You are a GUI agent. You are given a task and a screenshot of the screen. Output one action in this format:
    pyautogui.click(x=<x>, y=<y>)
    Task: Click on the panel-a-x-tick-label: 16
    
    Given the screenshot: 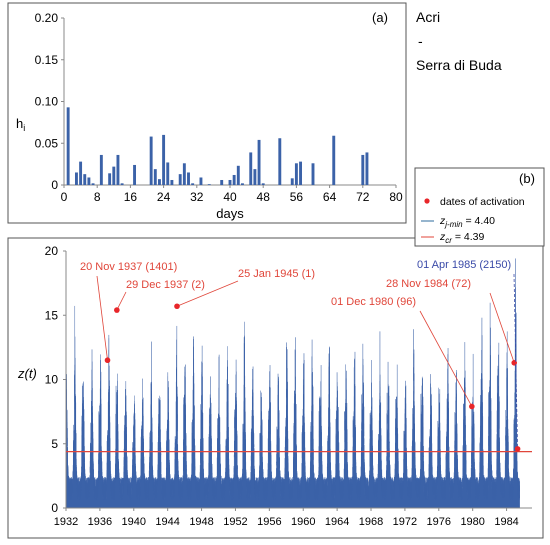 What is the action you would take?
    pyautogui.click(x=131, y=197)
    